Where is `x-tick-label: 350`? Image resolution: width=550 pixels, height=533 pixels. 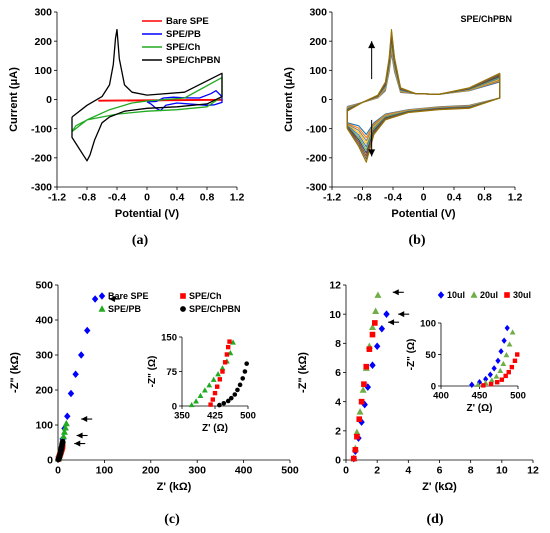 x-tick-label: 350 is located at coordinates (182, 416).